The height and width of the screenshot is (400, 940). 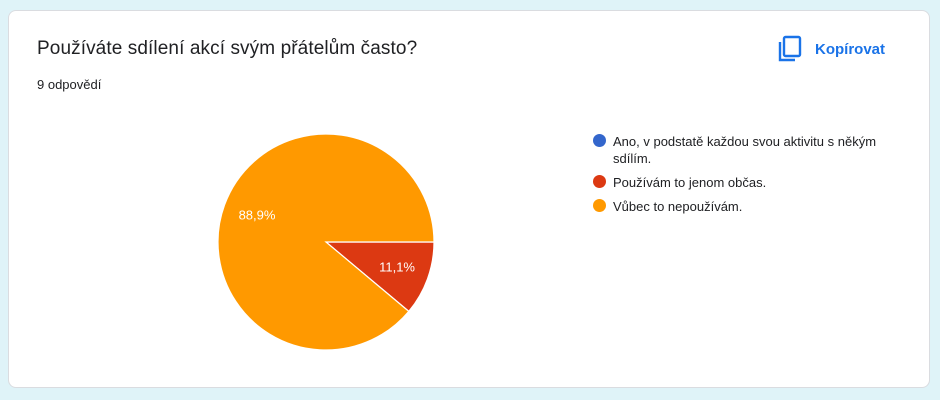 I want to click on legend-item: Vůbec to nepoužívám., so click(x=743, y=206).